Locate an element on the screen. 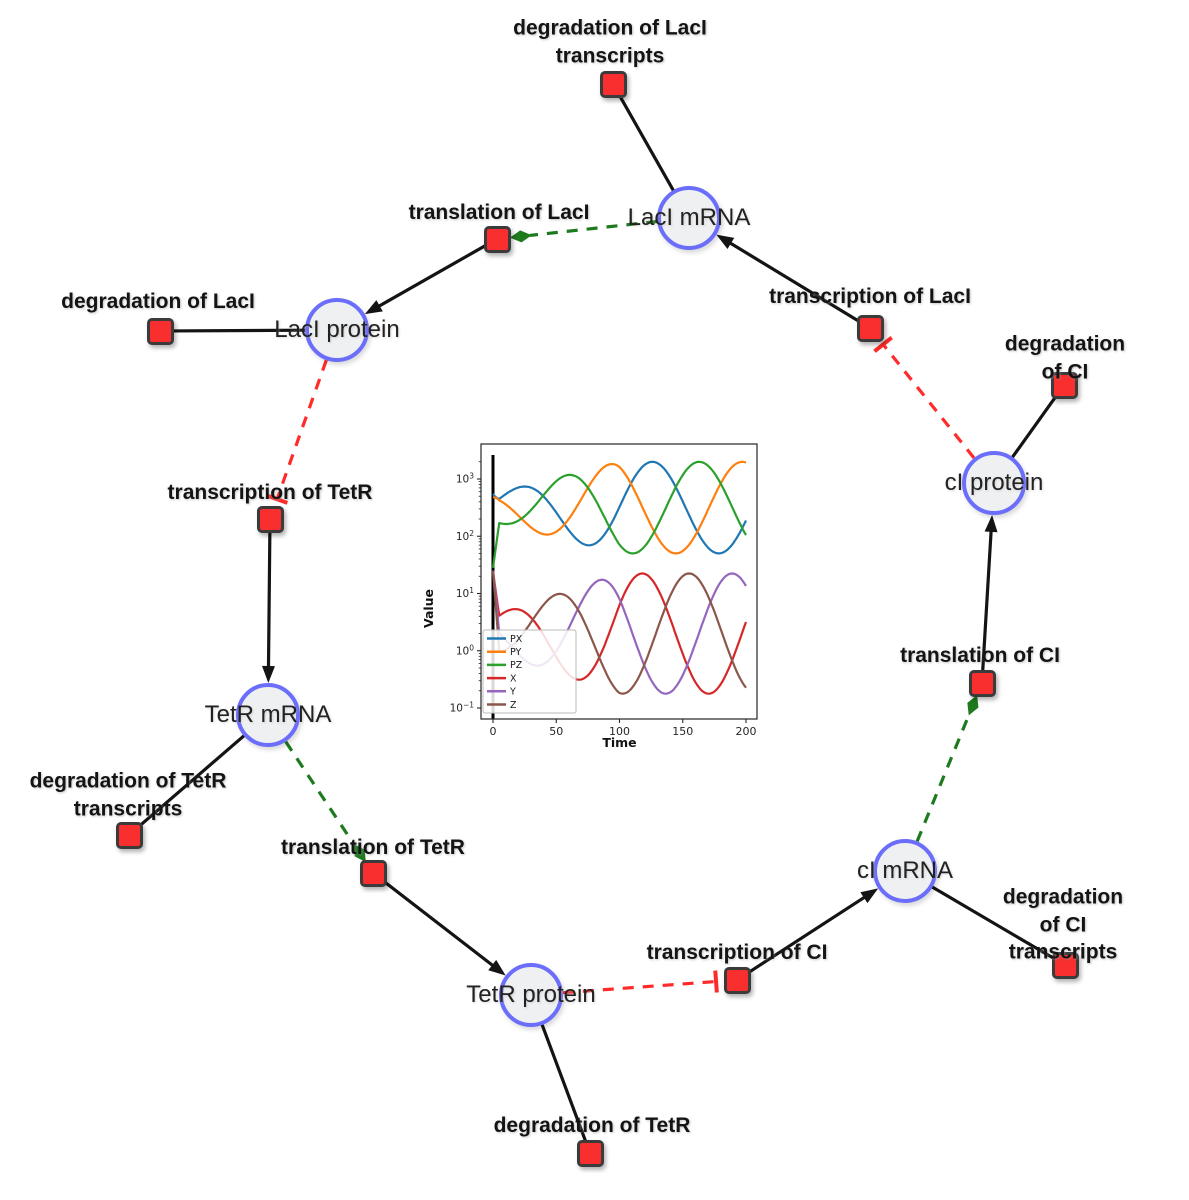 Image resolution: width=1189 pixels, height=1200 pixels. reaction-label-transcription-ci: transcription of CI is located at coordinates (737, 953).